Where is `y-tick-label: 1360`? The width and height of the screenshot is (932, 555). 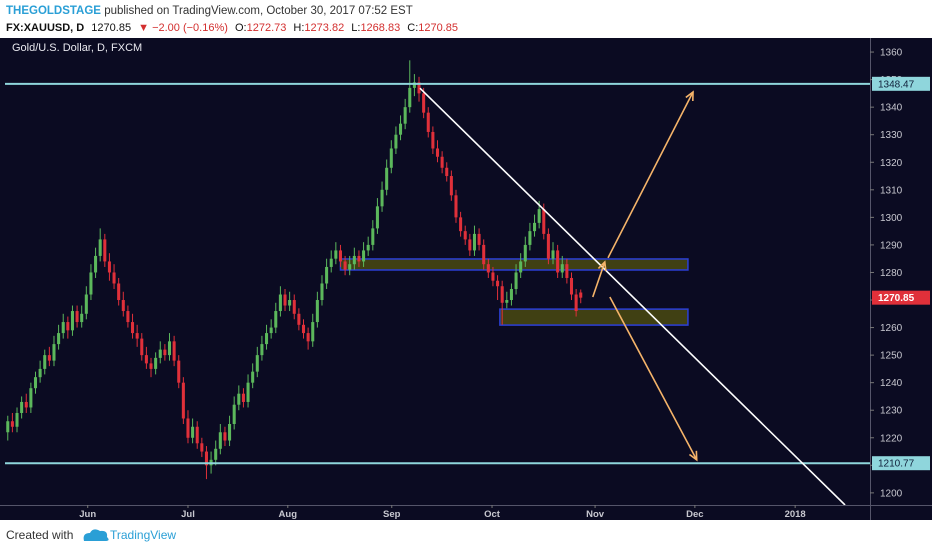
y-tick-label: 1360 is located at coordinates (891, 53).